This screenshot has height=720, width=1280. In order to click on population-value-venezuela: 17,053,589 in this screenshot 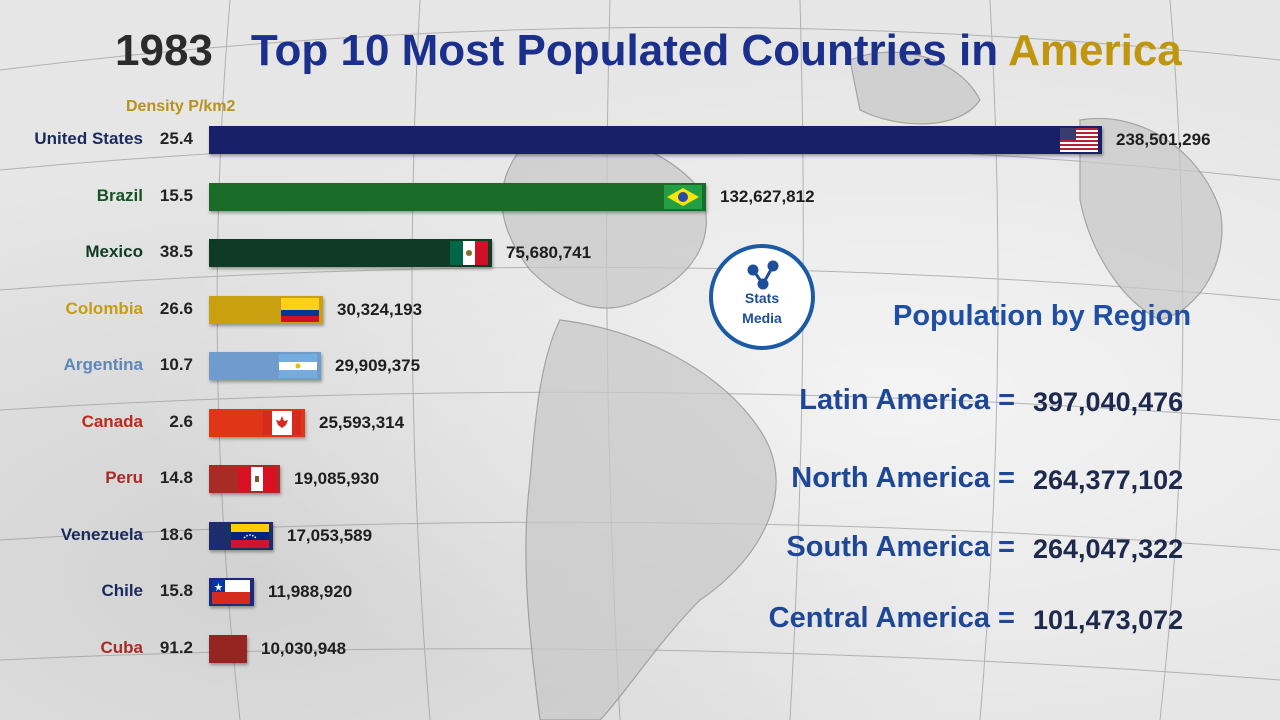, I will do `click(330, 535)`.